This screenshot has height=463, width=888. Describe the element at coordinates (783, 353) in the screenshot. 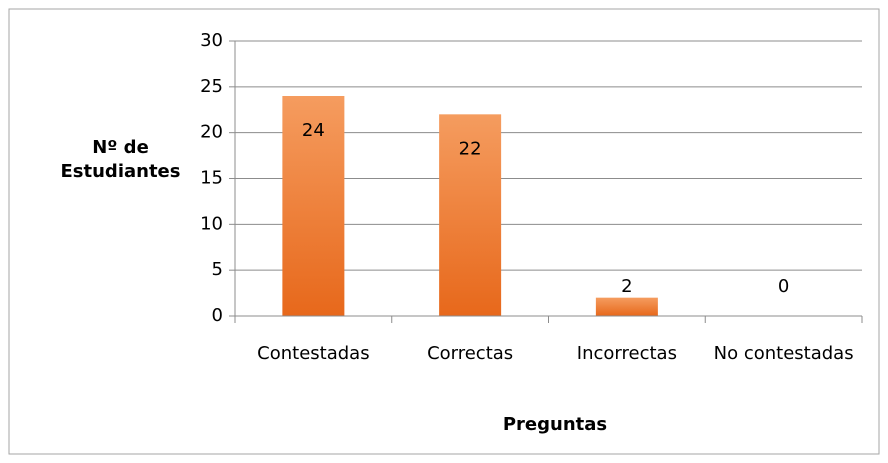

I see `x-tick-label: No contestadas` at that location.